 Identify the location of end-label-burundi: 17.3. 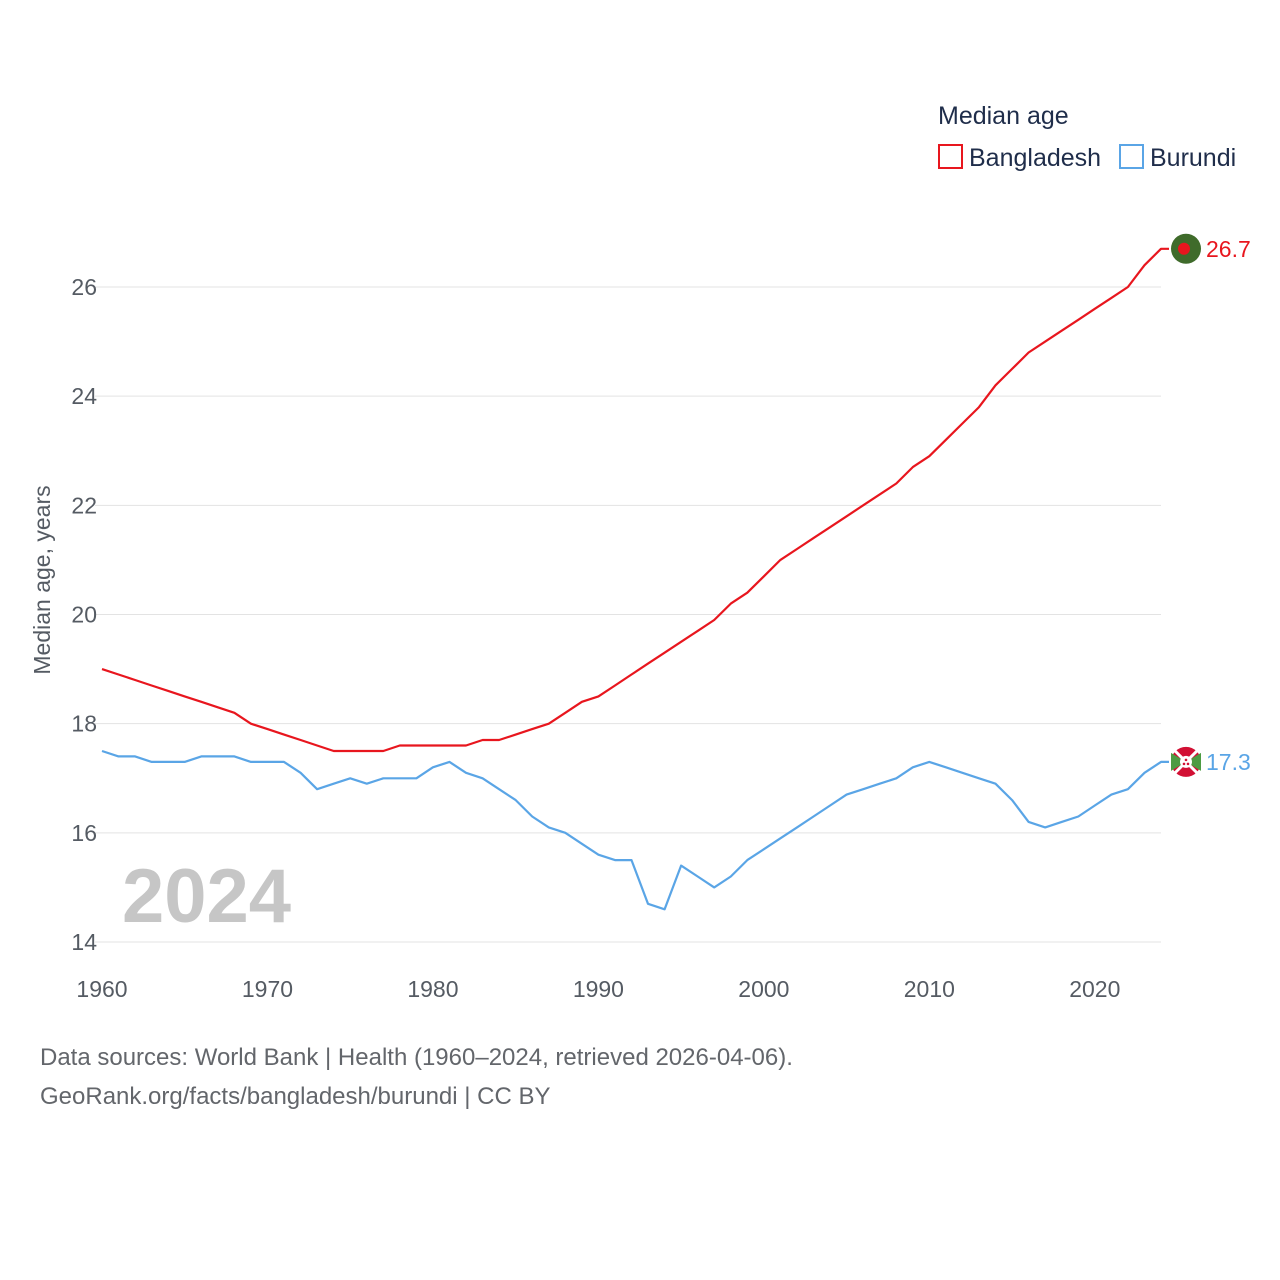
(1228, 762).